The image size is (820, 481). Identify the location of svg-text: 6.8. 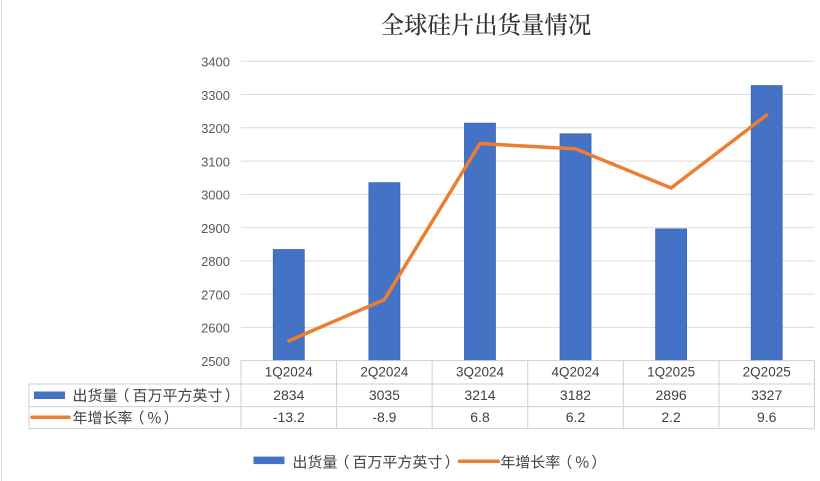
(480, 417).